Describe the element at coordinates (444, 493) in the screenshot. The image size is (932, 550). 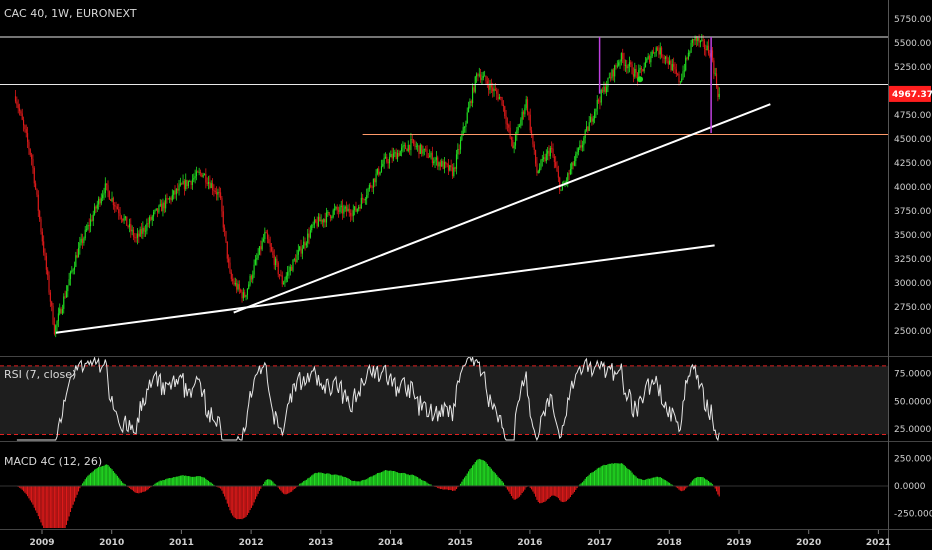
I see `macd-pane` at that location.